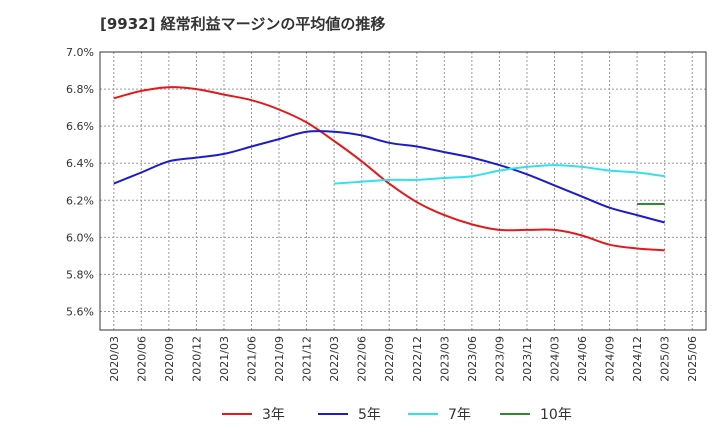  What do you see at coordinates (80, 163) in the screenshot?
I see `y-tick-label: 6.4%` at bounding box center [80, 163].